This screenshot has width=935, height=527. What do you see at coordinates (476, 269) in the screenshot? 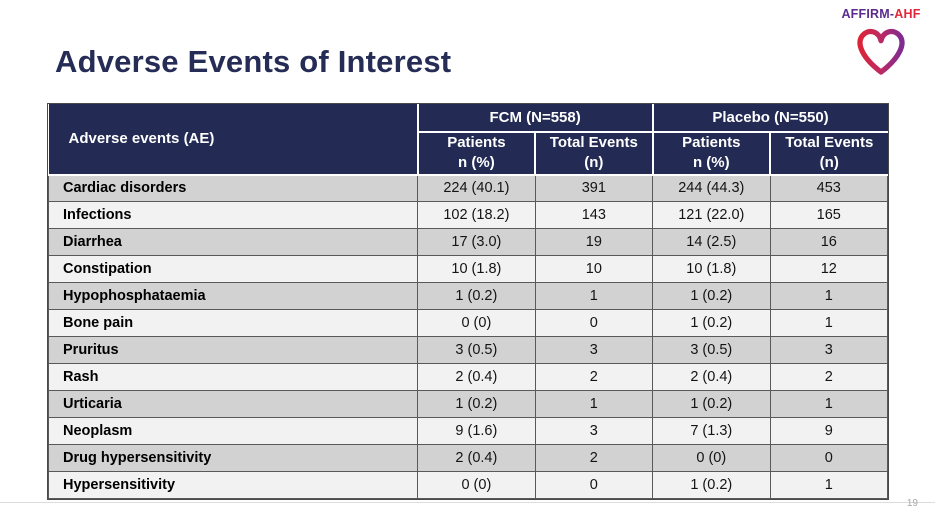
I see `fcm-patients-cell: 10 (1.8)` at bounding box center [476, 269].